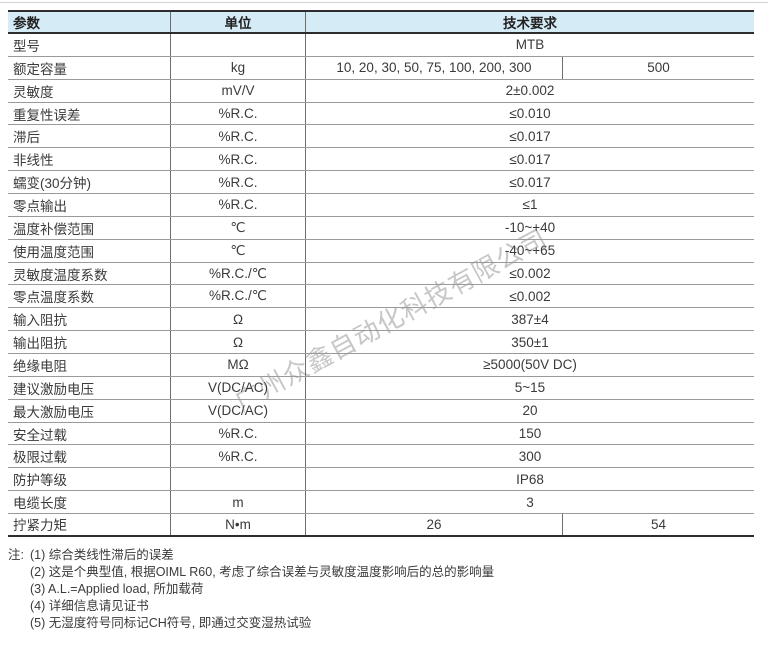 The image size is (768, 646). Describe the element at coordinates (33, 92) in the screenshot. I see `param-cell: 灵敏度` at that location.